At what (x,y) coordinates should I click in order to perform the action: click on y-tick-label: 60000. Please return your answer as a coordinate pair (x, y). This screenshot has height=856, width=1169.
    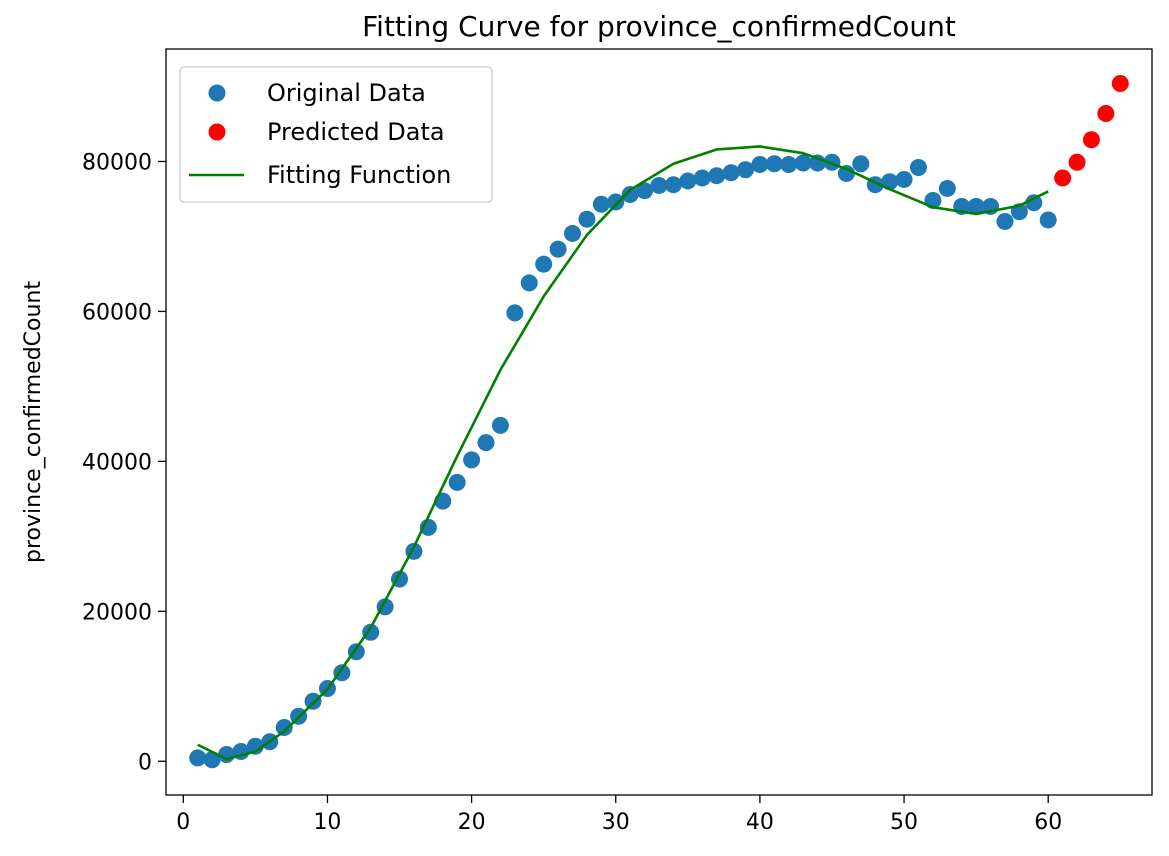
    Looking at the image, I should click on (117, 312).